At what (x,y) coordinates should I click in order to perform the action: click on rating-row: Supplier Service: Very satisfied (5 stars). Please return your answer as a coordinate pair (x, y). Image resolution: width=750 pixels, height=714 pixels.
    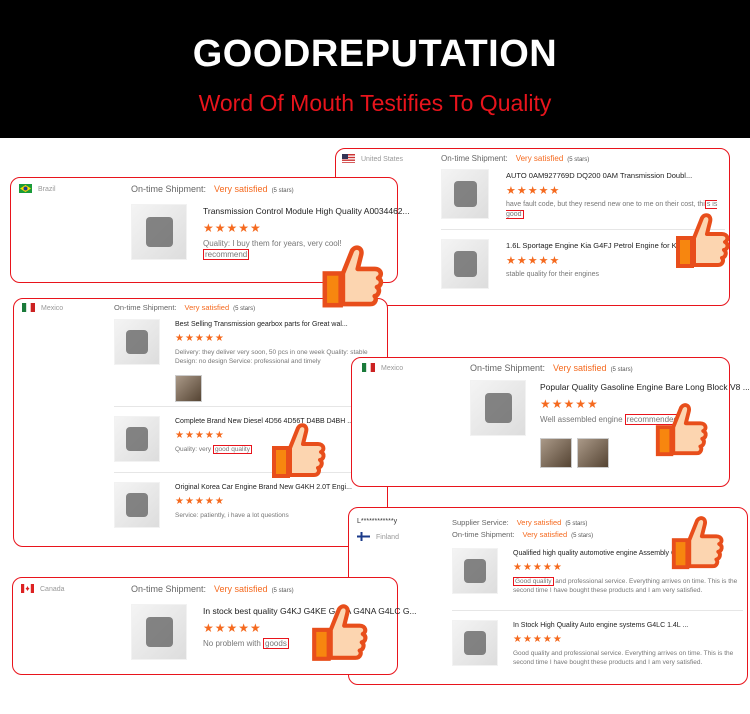
    Looking at the image, I should click on (519, 522).